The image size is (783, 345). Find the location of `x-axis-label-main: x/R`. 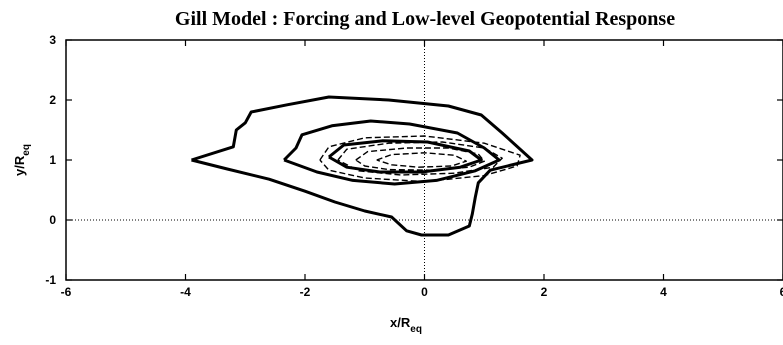

x-axis-label-main: x/R is located at coordinates (400, 322).